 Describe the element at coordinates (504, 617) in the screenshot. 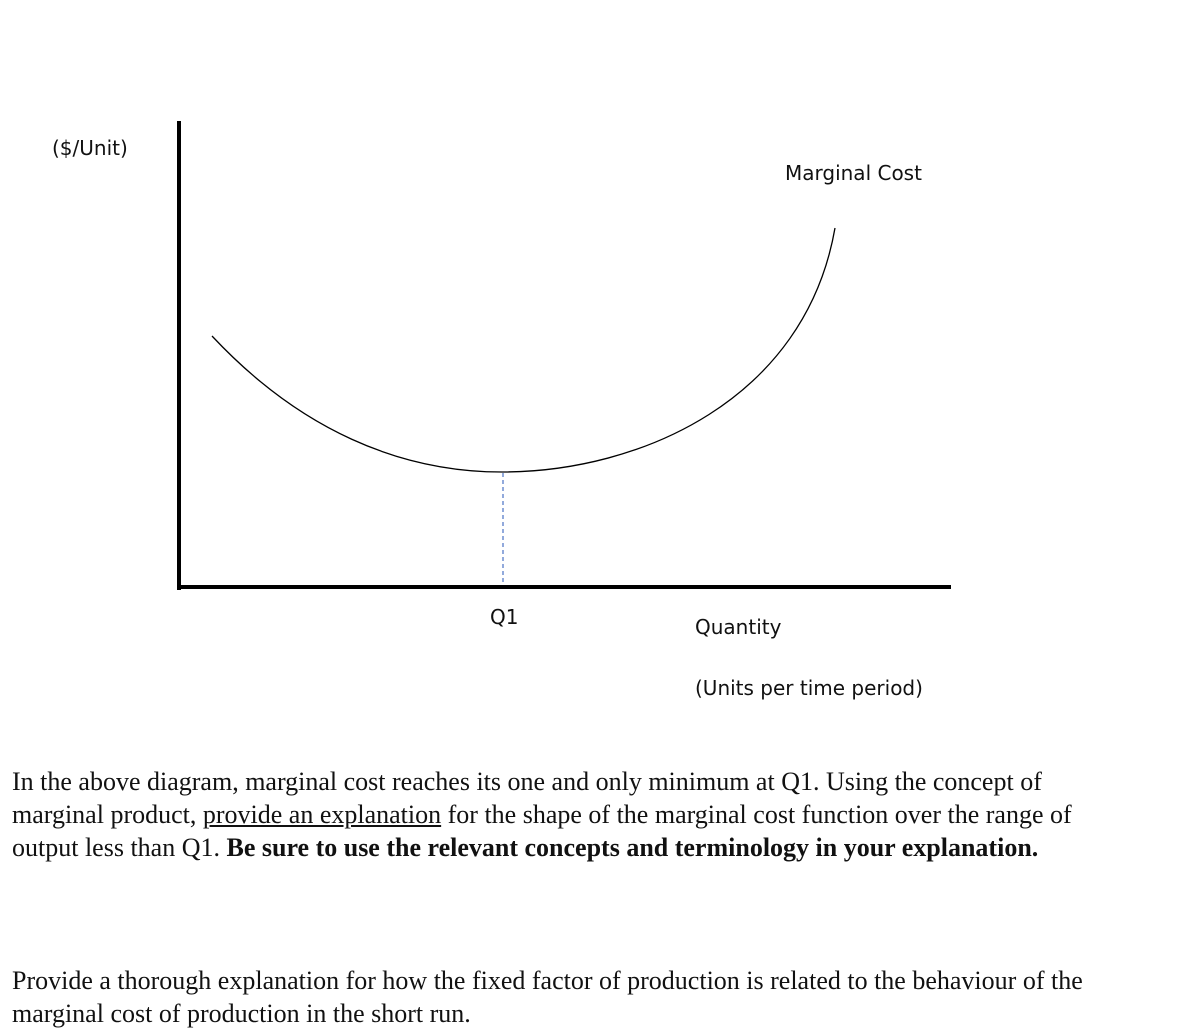

I see `q1-label: Q1` at that location.